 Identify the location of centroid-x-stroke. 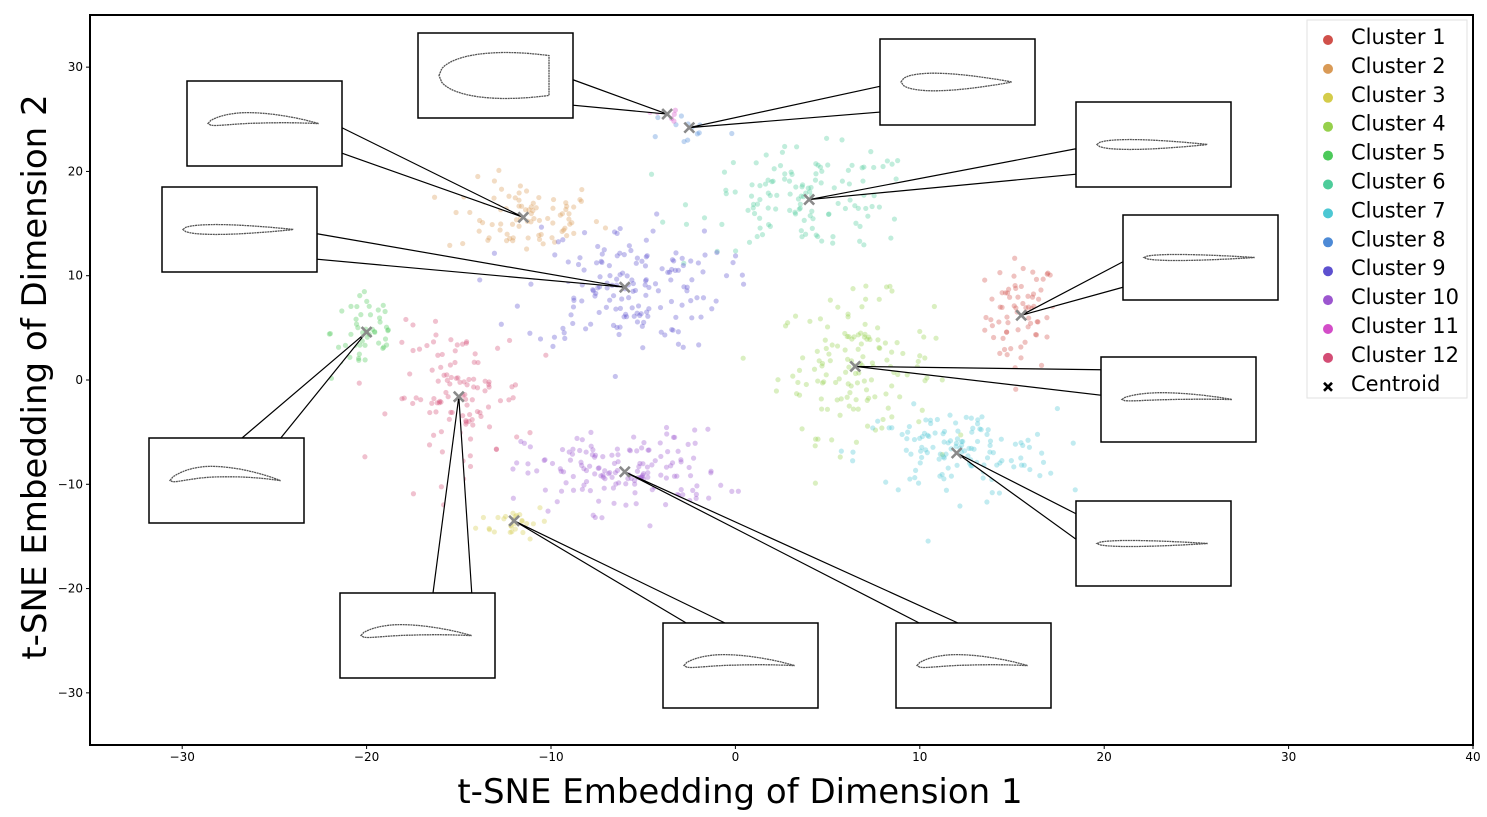
(689, 127).